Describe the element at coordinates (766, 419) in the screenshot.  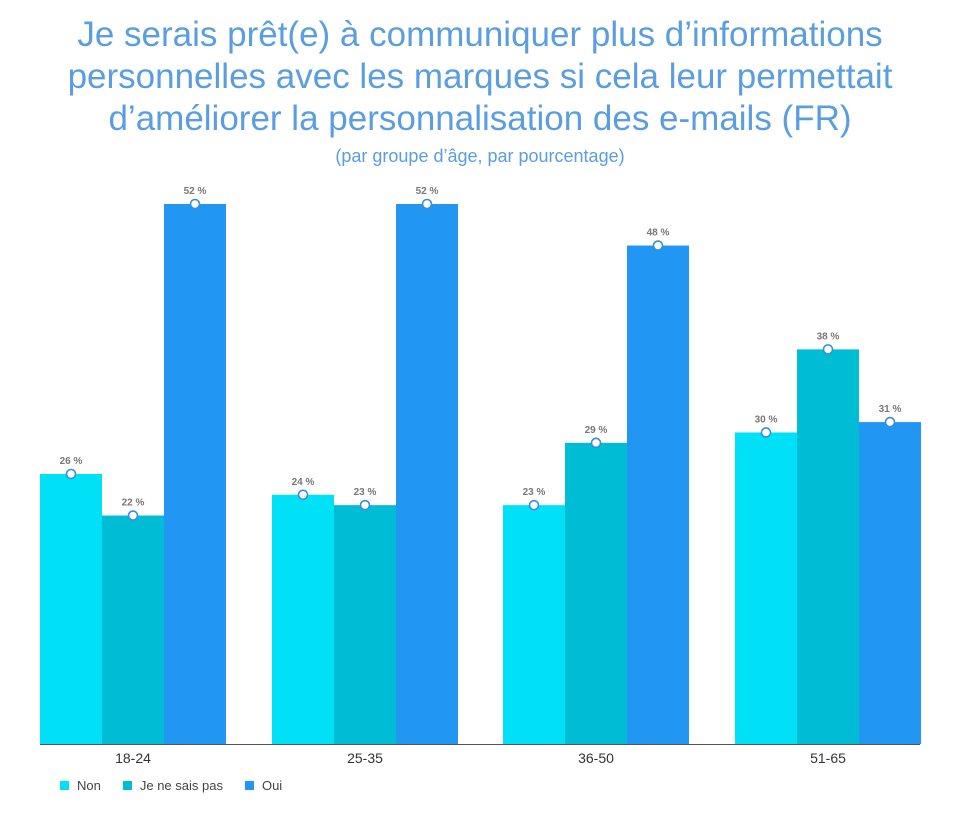
I see `data-label-non-51-65: 30 %` at that location.